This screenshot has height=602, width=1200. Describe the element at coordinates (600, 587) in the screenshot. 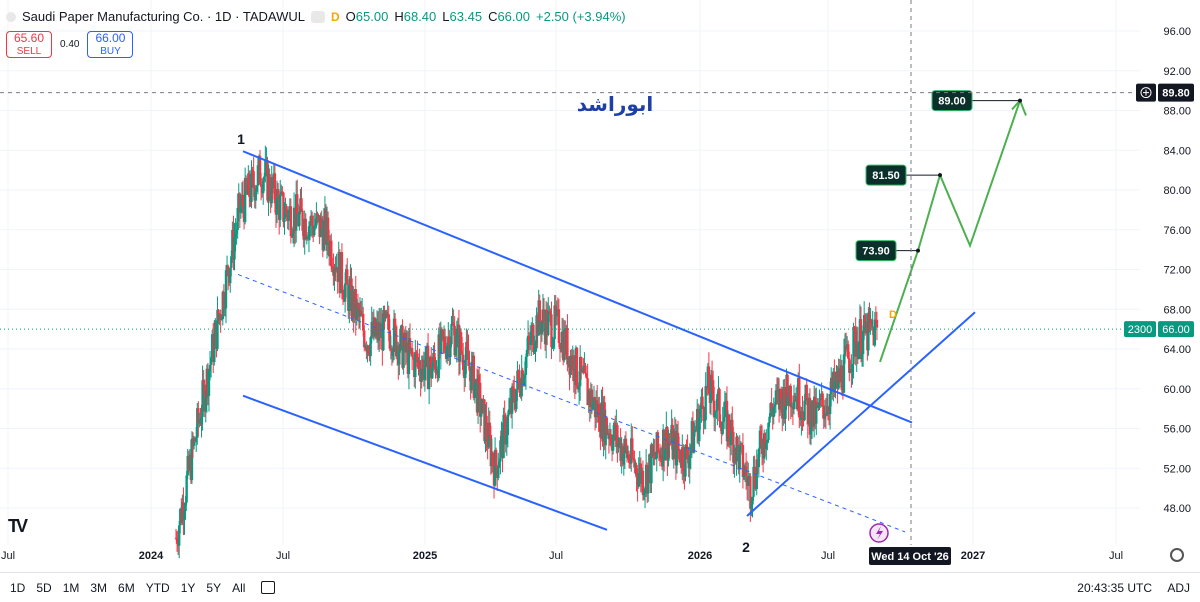

I see `bottom-toolbar: 1D 5D 1M 3M 6M YTD 1Y 5Y All 20:43:35 UTC ADJ` at that location.